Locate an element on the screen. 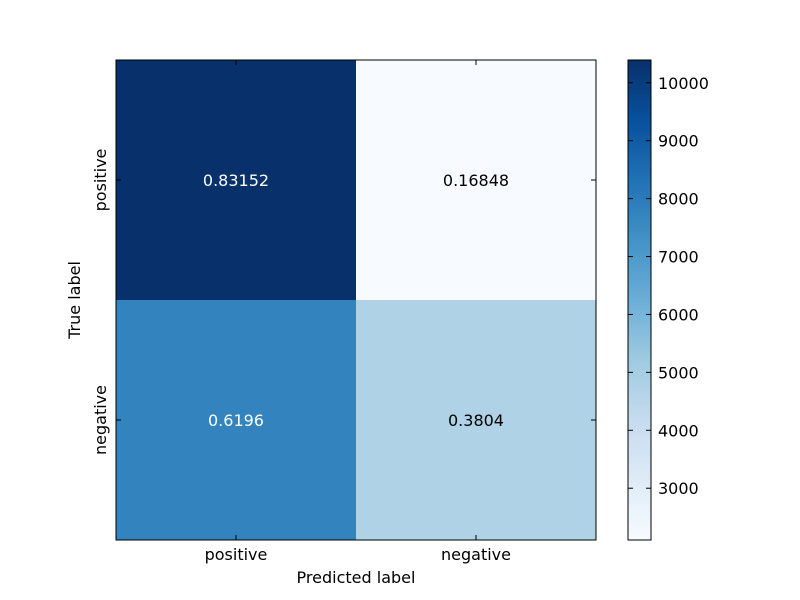 This screenshot has width=800, height=600. colorbar-tick-label: 9000 is located at coordinates (678, 141).